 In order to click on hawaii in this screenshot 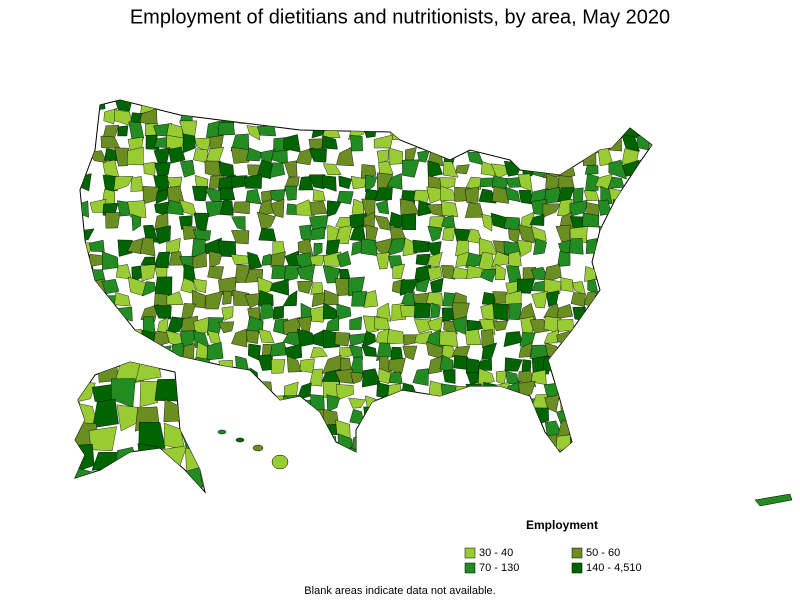, I will do `click(253, 449)`.